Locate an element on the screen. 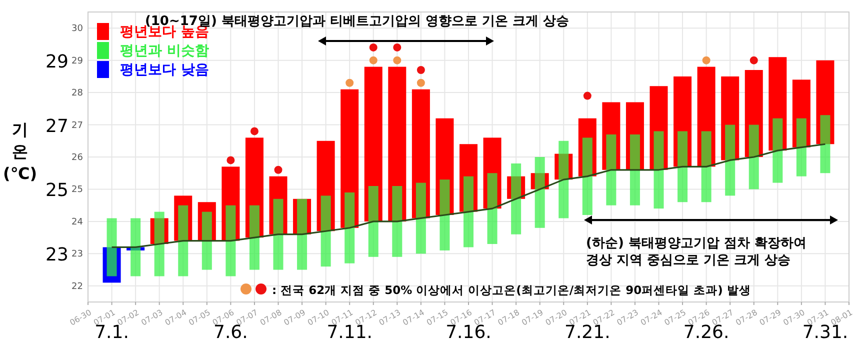  y-tick-label: 29 is located at coordinates (78, 61).